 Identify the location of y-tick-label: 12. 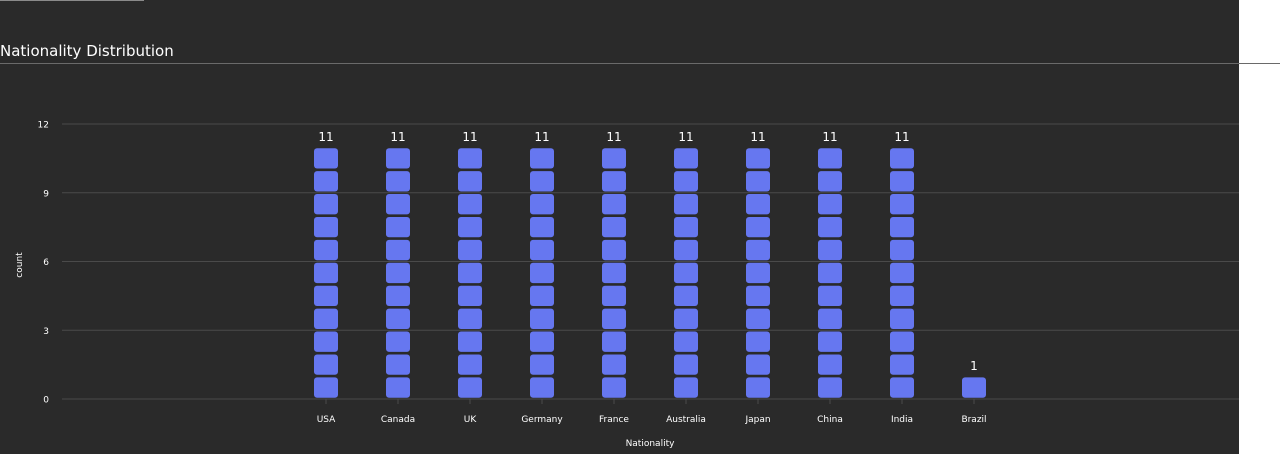
(43, 126).